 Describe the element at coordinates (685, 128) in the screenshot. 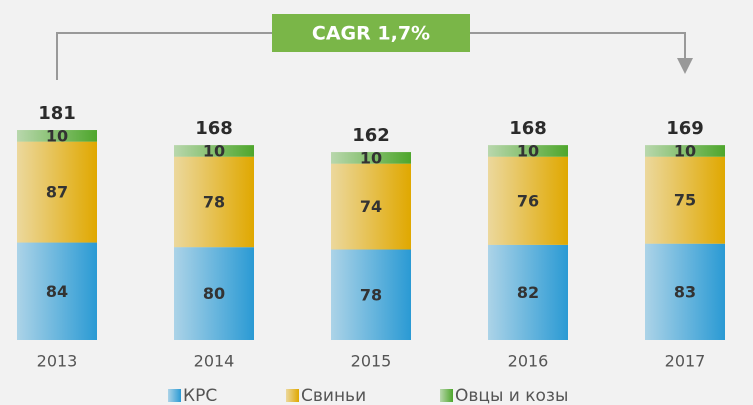

I see `total-label: 169` at that location.